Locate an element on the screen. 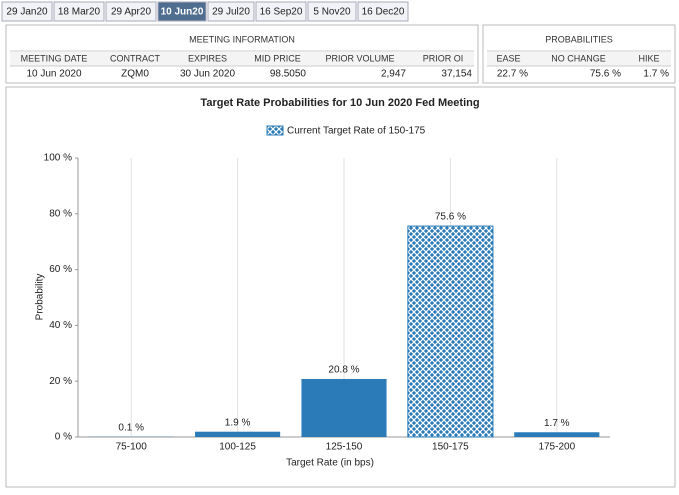 The width and height of the screenshot is (679, 495). tab-label: 29 Apr20 is located at coordinates (131, 12).